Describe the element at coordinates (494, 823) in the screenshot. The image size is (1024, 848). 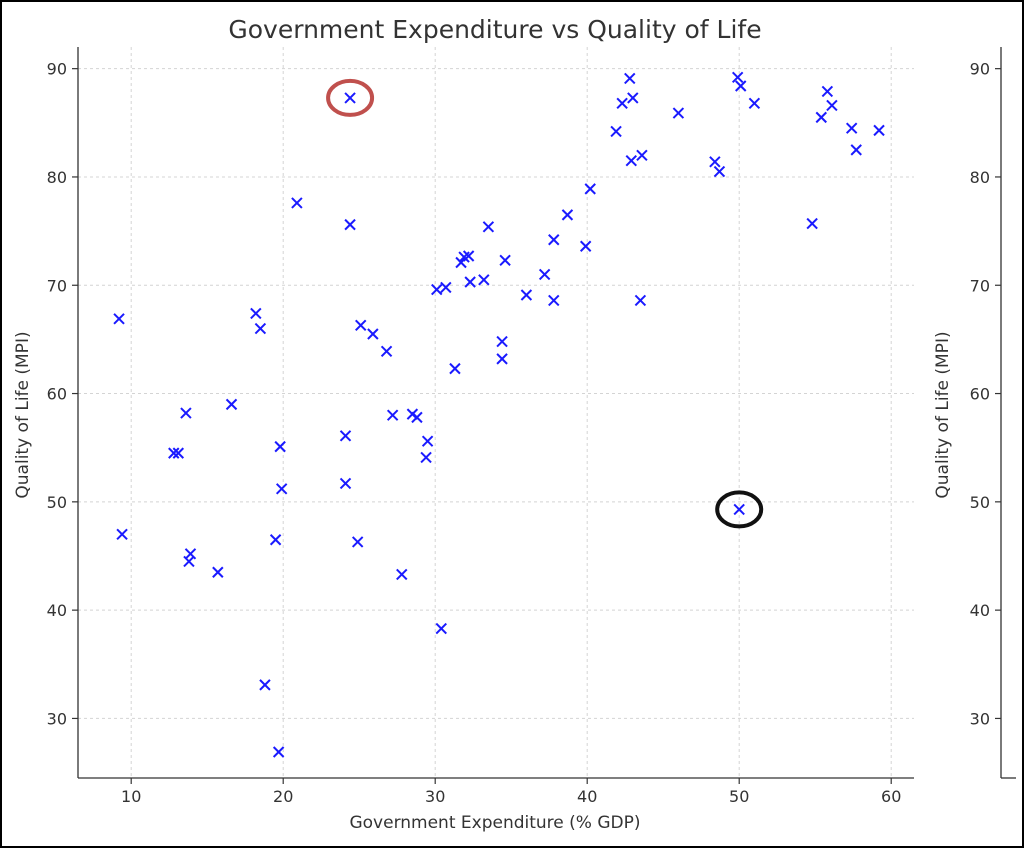
I see `x-axis-label: Government Expenditure (% GDP)` at that location.